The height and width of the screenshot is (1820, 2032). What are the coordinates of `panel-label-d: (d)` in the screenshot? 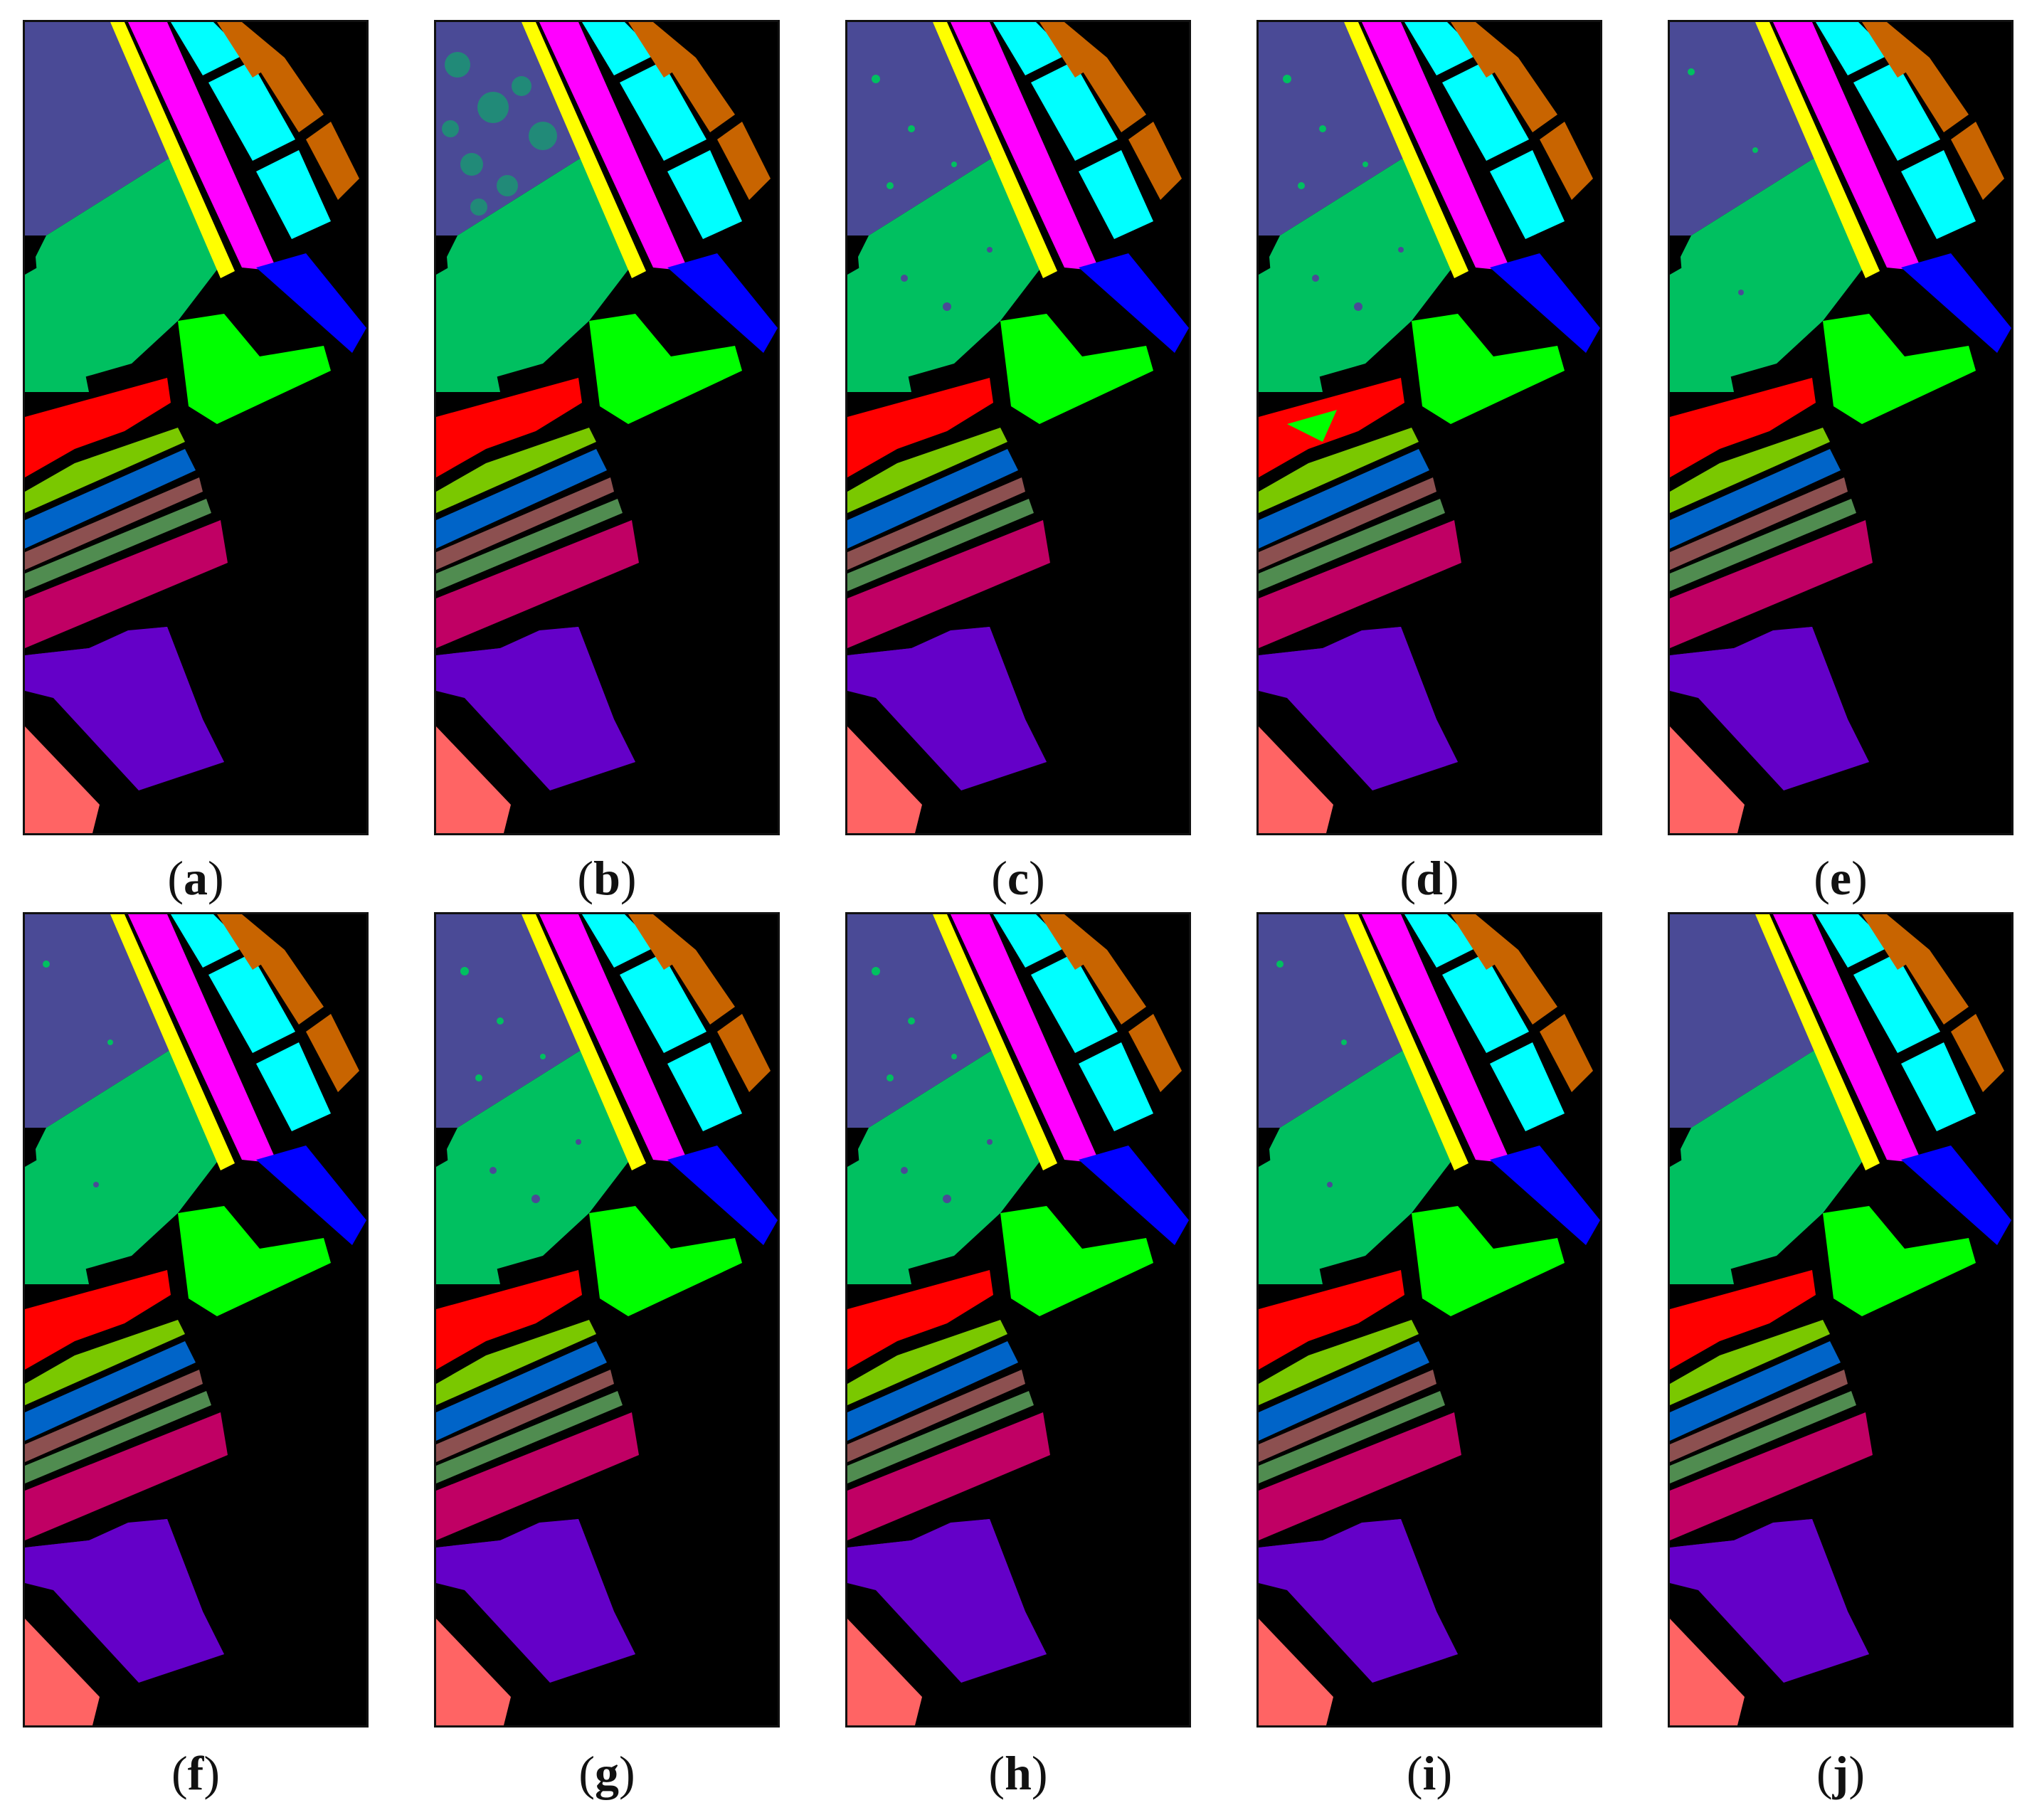 It's located at (1429, 878).